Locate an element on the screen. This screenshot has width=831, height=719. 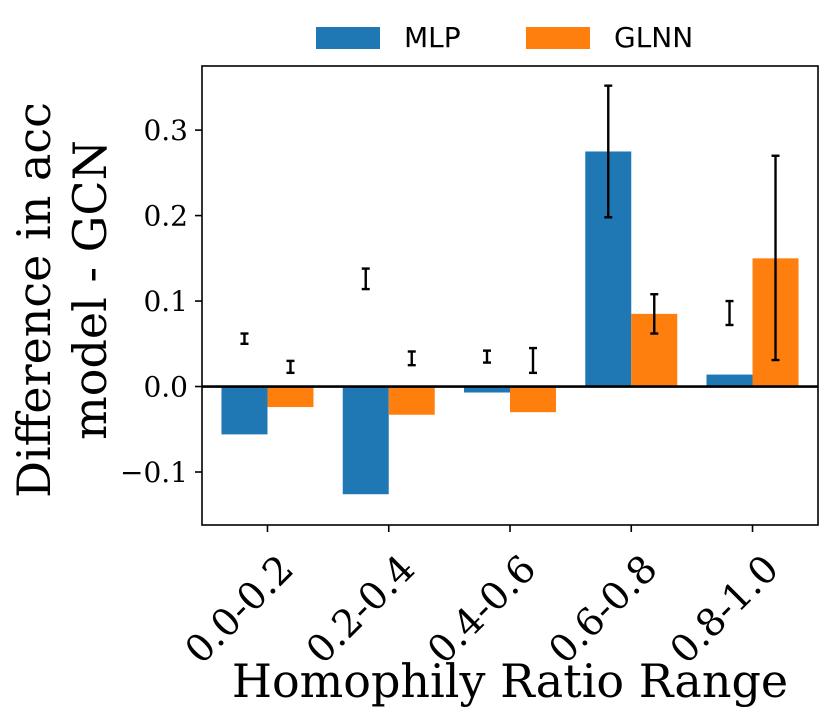
errorbar-glnn-0.2-0.4 is located at coordinates (411, 358).